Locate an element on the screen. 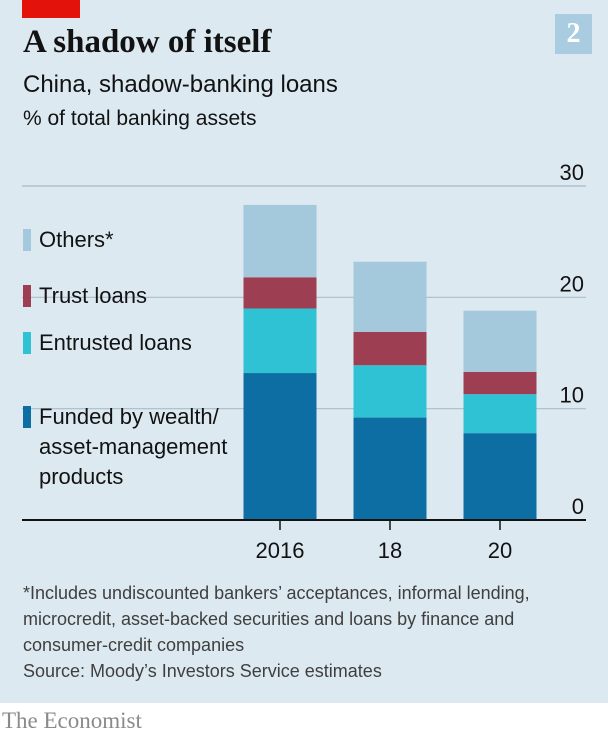 The width and height of the screenshot is (608, 739). legend-label-entrusted-loans: Entrusted loans is located at coordinates (115, 342).